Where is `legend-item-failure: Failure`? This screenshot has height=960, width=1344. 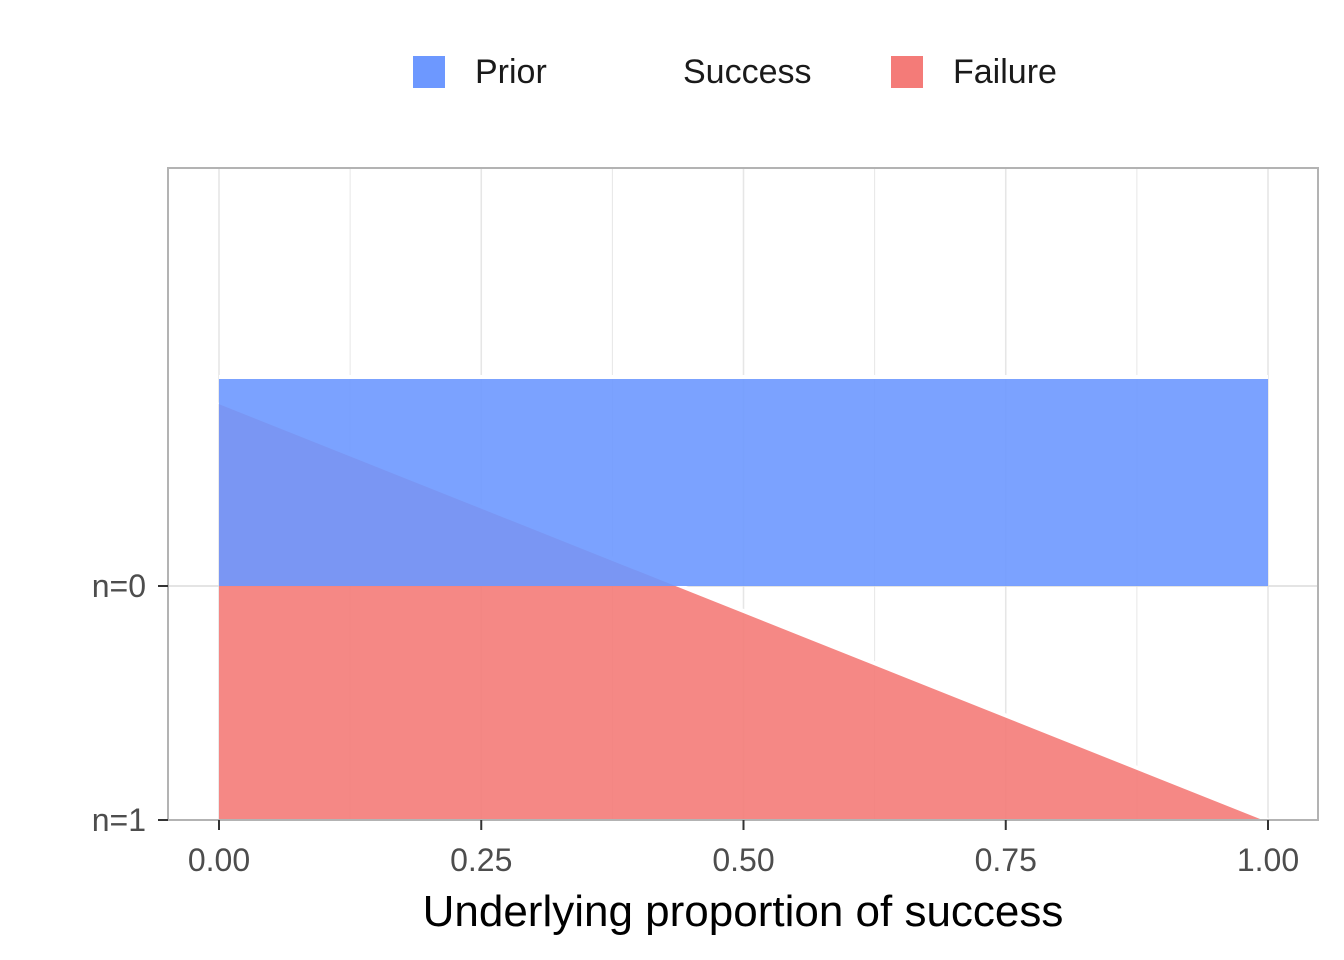 legend-item-failure: Failure is located at coordinates (974, 72).